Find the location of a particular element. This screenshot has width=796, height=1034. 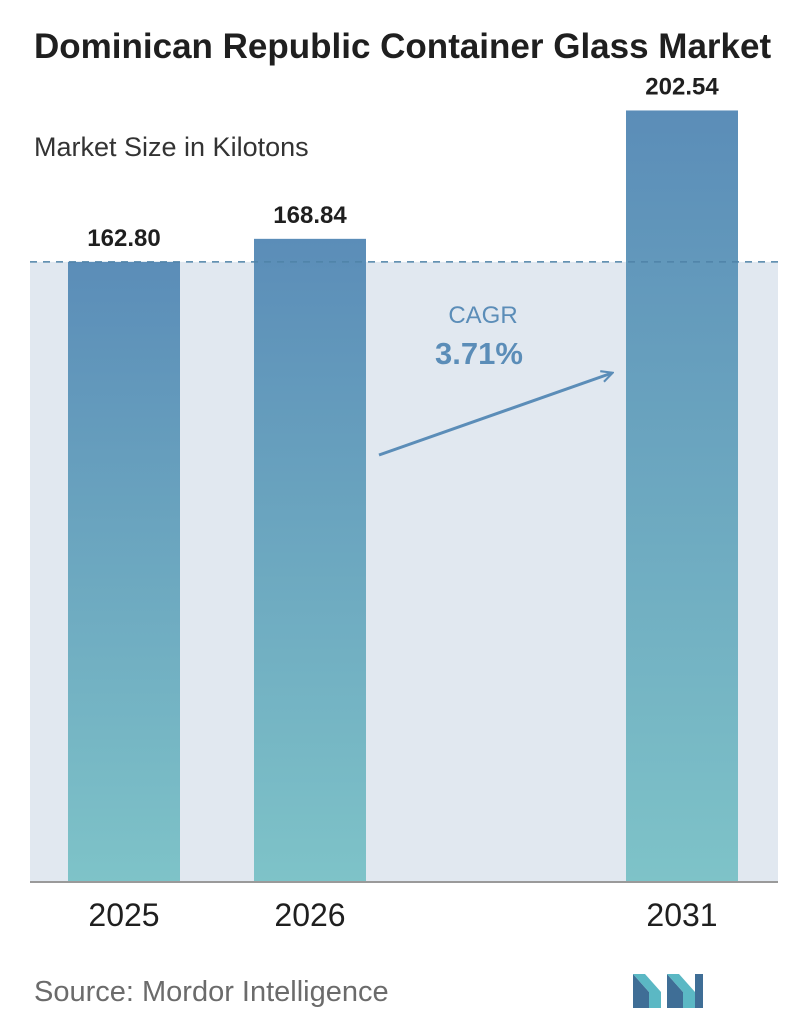

mordor-intelligence-logo-icon is located at coordinates (668, 991).